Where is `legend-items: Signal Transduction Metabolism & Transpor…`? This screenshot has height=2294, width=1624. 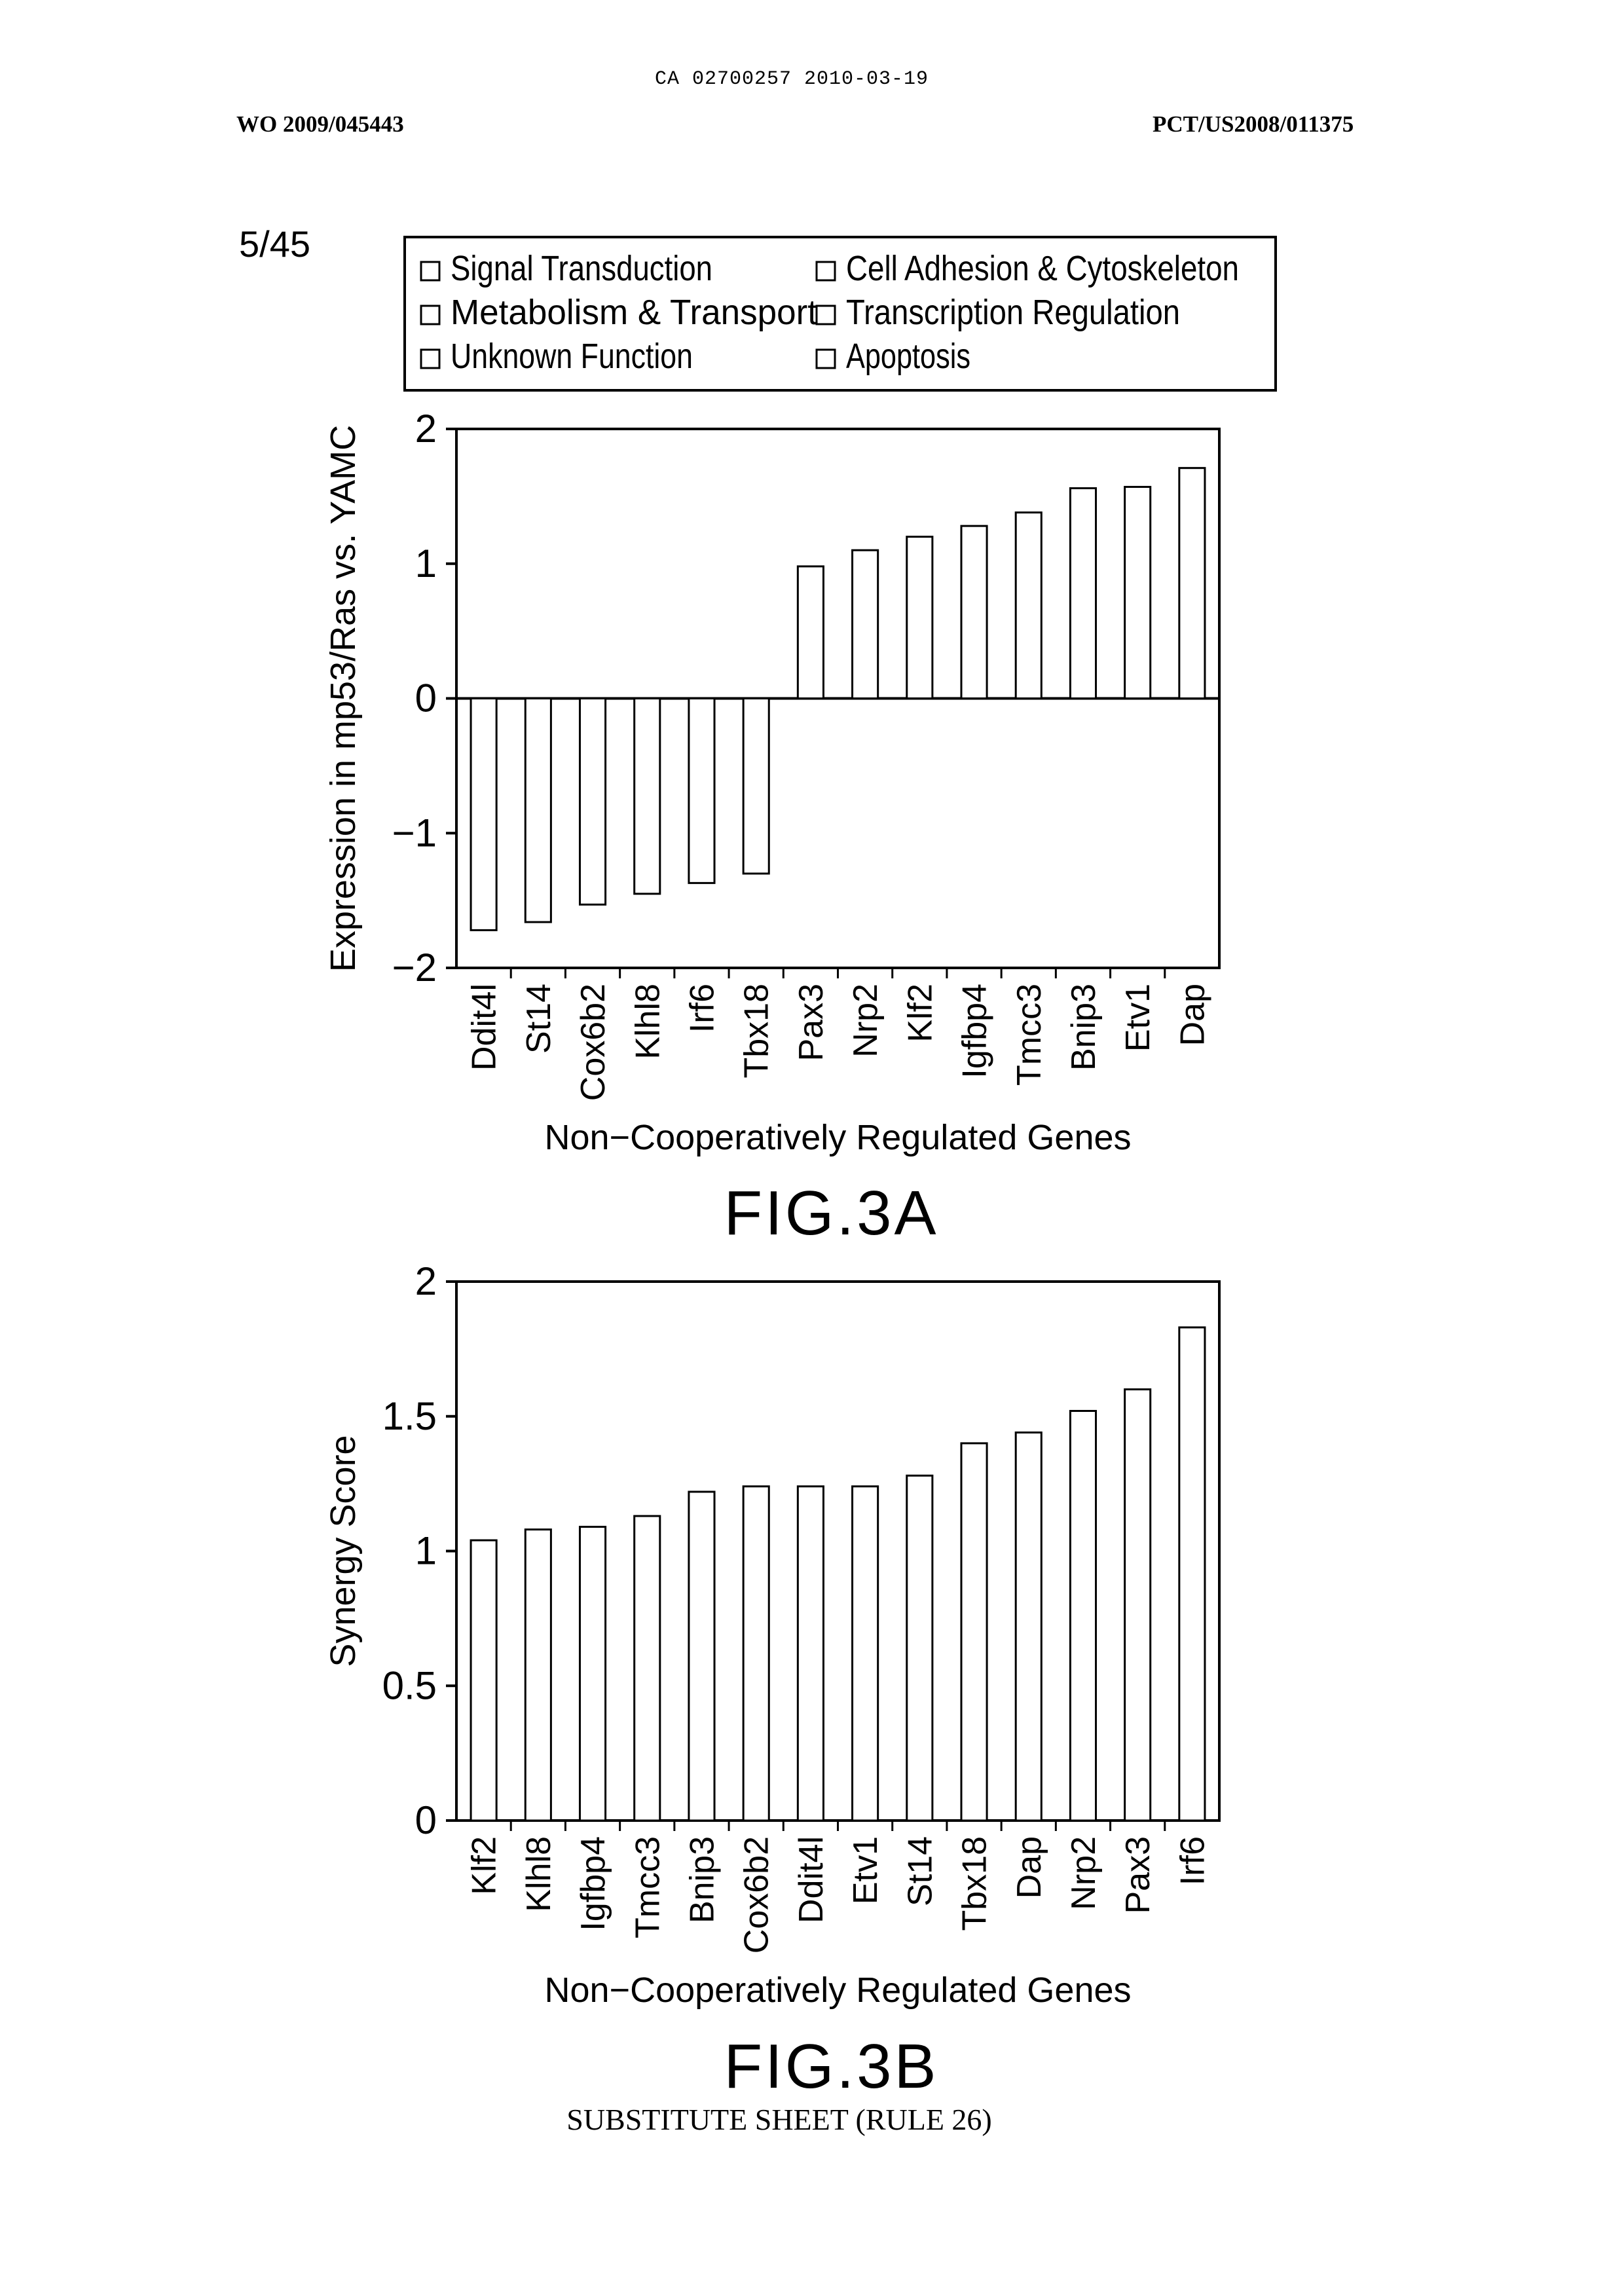
legend-items: Signal Transduction Metabolism & Transpor… is located at coordinates (830, 312).